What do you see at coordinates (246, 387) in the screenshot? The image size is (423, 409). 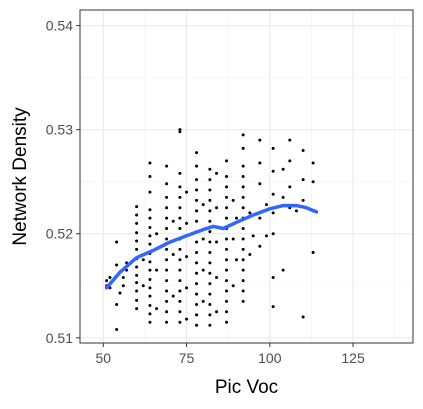 I see `x-axis-title: Pic Voc` at bounding box center [246, 387].